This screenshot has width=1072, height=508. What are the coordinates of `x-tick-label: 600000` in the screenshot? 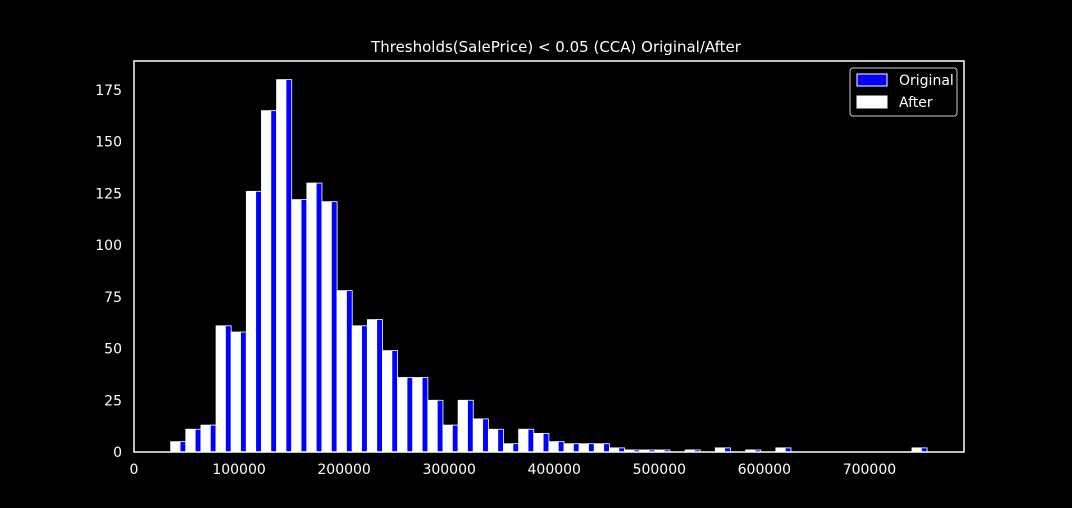 It's located at (764, 470).